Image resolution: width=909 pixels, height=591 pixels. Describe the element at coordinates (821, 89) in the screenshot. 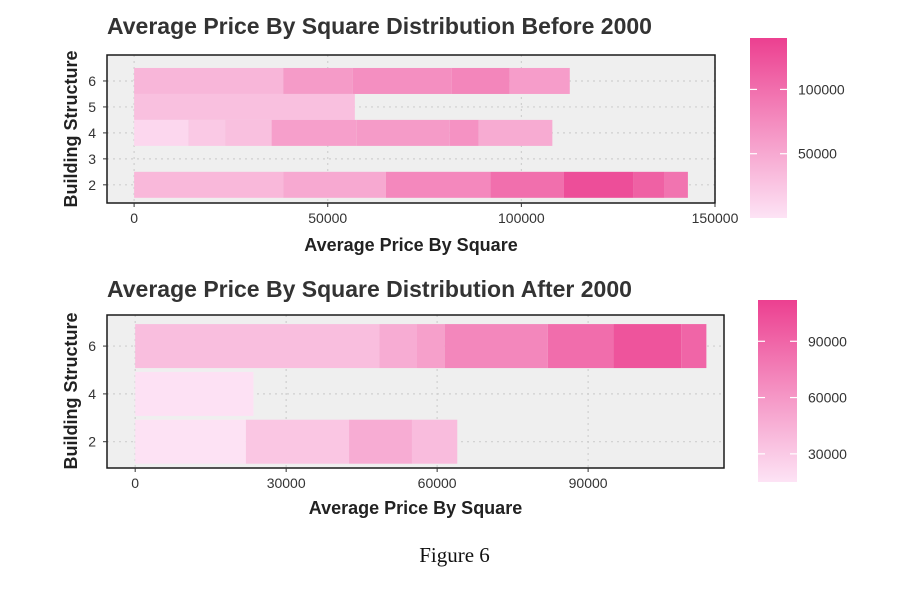

I see `legend-tick-label: 100000` at that location.